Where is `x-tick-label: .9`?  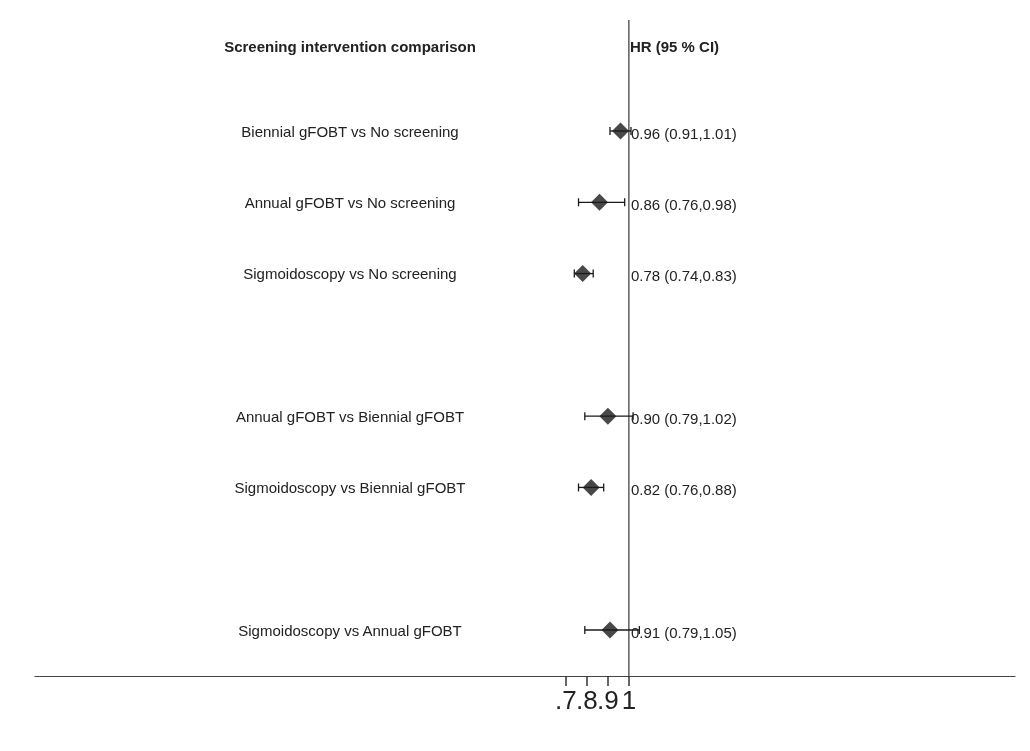 x-tick-label: .9 is located at coordinates (608, 700).